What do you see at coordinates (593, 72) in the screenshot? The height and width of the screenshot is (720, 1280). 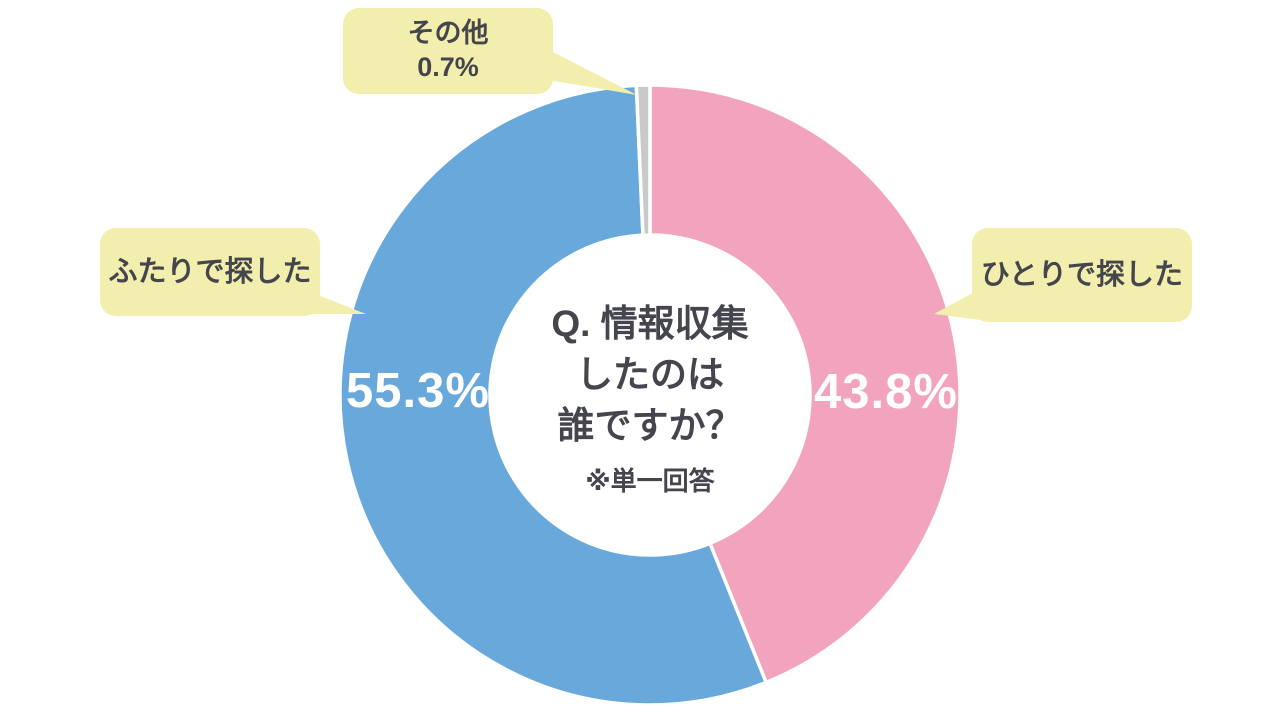 I see `callout-tail-other` at bounding box center [593, 72].